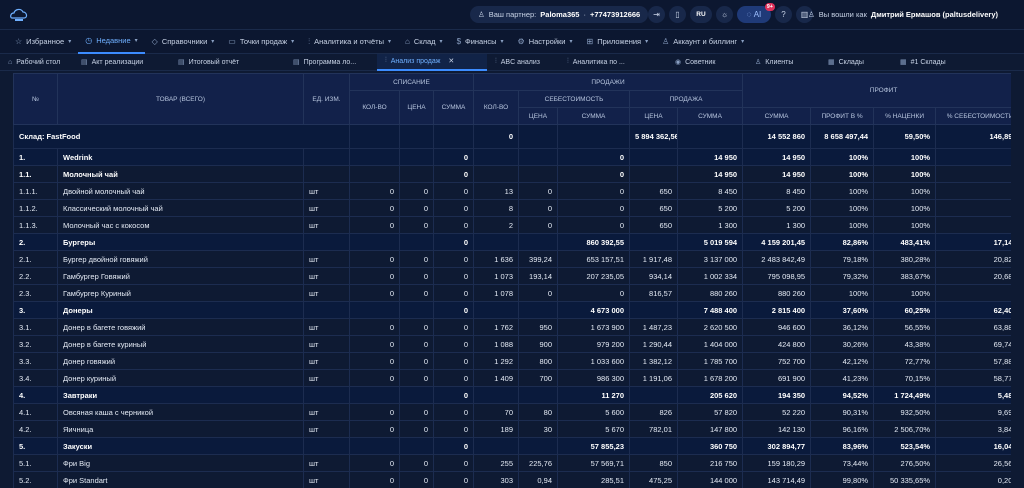 This screenshot has height=488, width=1024. What do you see at coordinates (653, 412) in the screenshot?
I see `table-cell: 826` at bounding box center [653, 412].